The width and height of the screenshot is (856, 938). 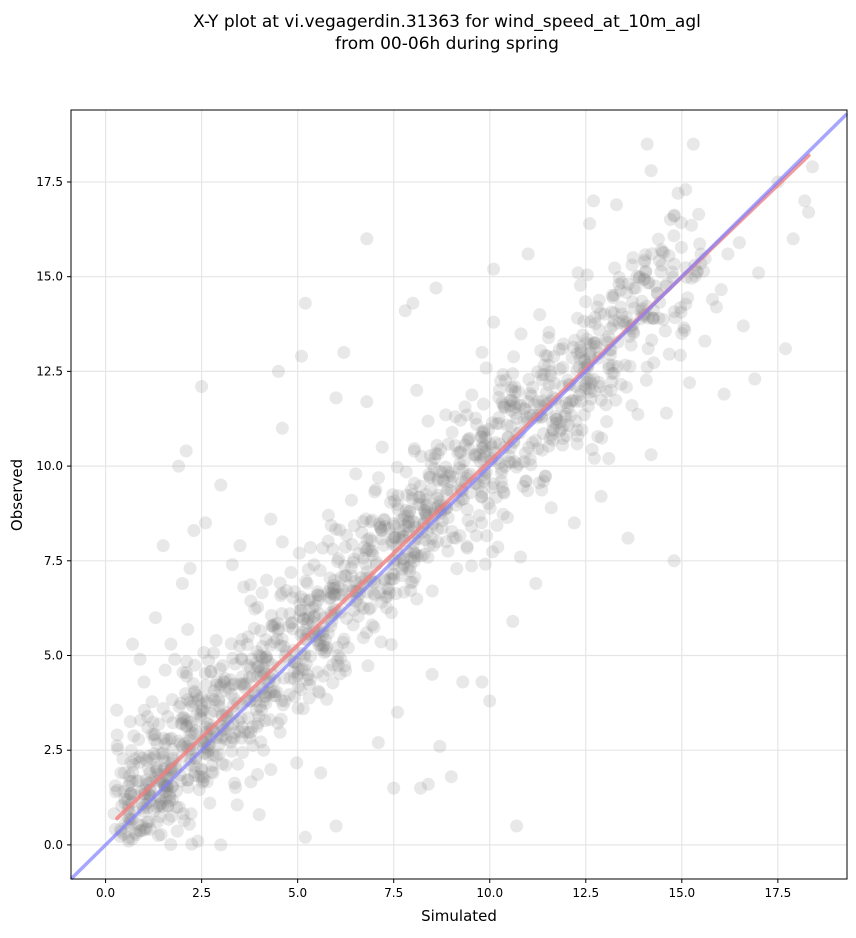 What do you see at coordinates (53, 561) in the screenshot?
I see `y-tick-label: 7.5` at bounding box center [53, 561].